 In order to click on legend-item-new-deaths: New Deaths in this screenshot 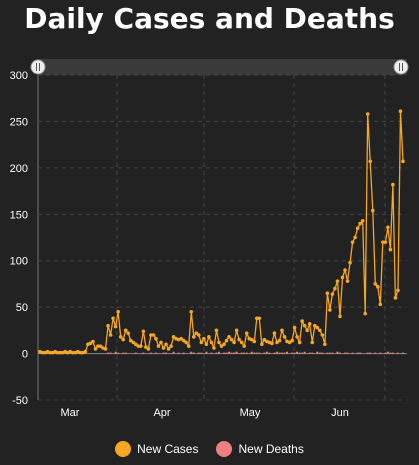, I will do `click(260, 449)`.